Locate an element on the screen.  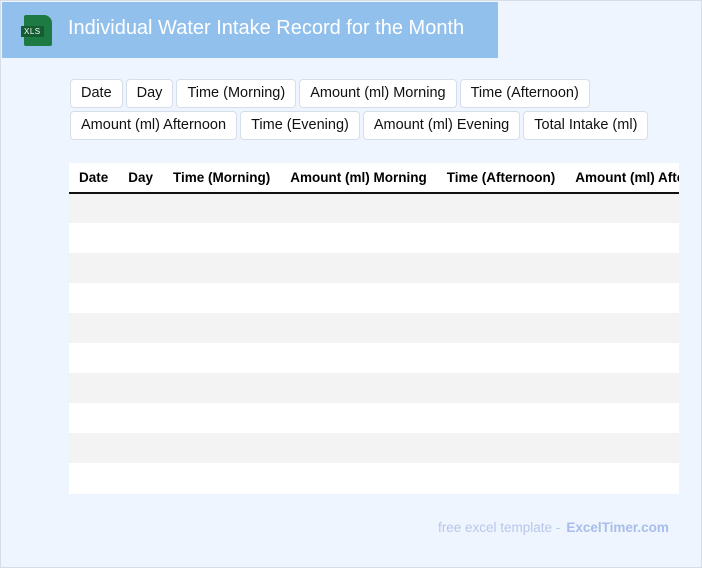
column-header: Time (Morning) is located at coordinates (222, 178).